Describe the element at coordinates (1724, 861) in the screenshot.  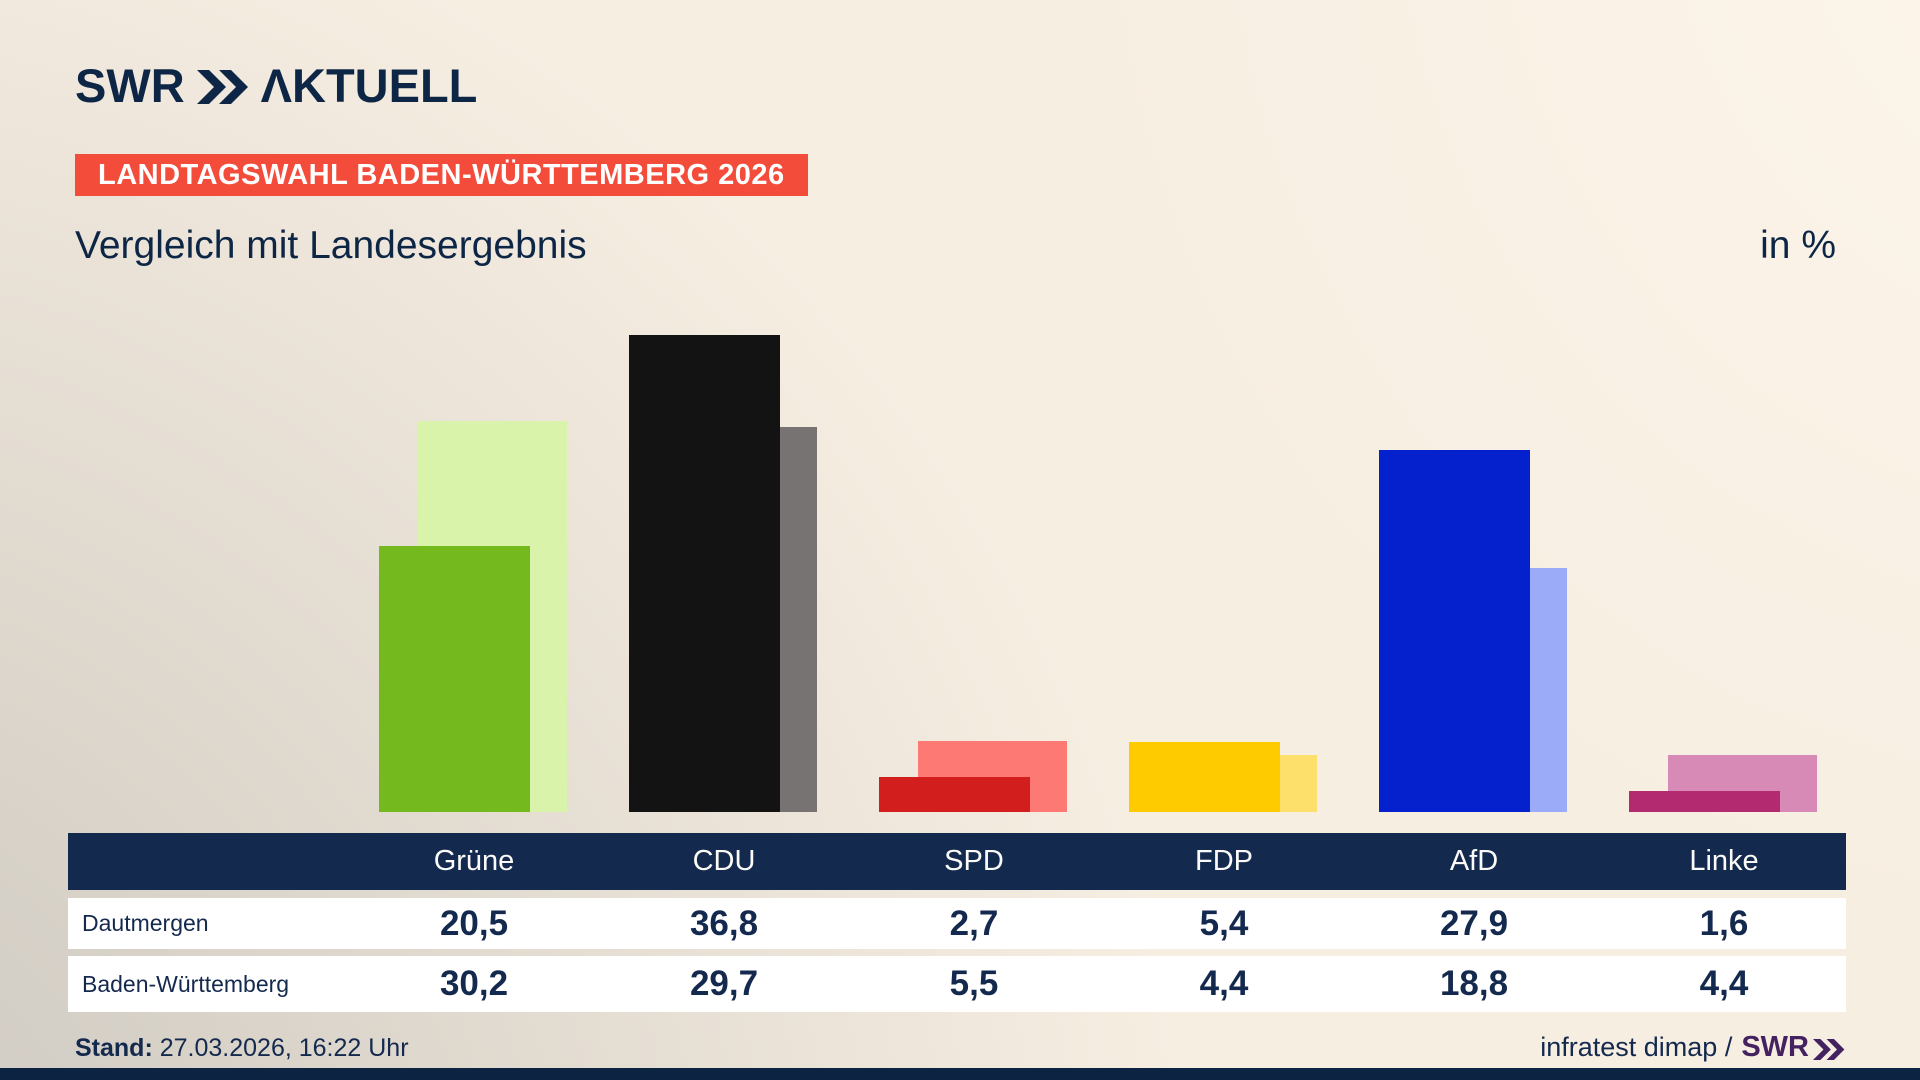
I see `column-header-Linke: Linke` at that location.